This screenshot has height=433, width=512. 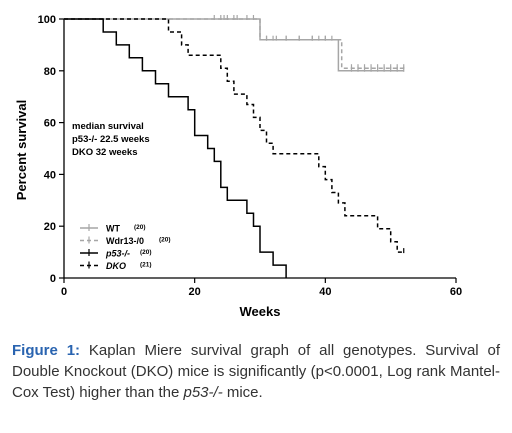 What do you see at coordinates (50, 175) in the screenshot?
I see `y-tick-label: 40` at bounding box center [50, 175].